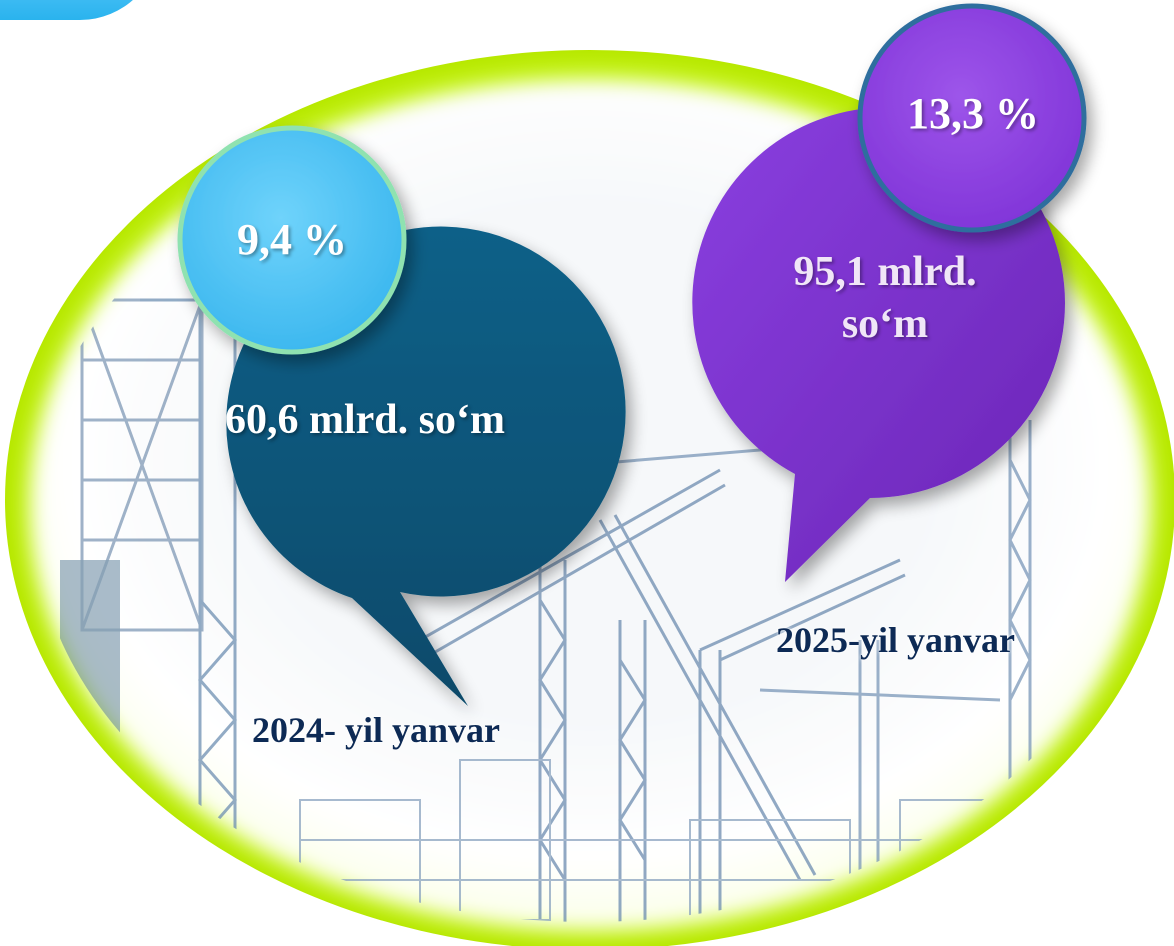  Describe the element at coordinates (885, 324) in the screenshot. I see `right-amount-line2: so‘m` at that location.